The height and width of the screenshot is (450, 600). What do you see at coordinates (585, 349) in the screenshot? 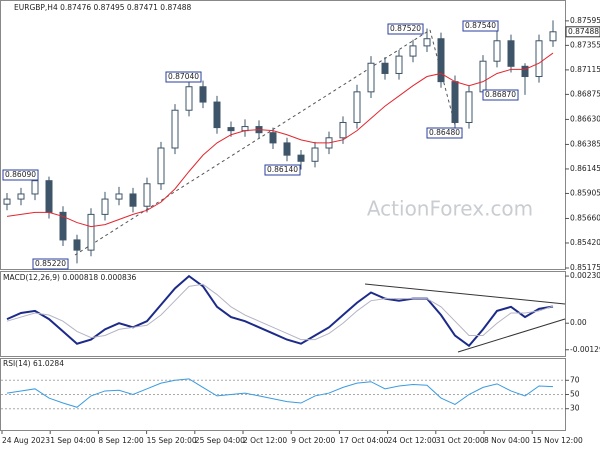
I see `y-tick-label: -0.001295` at bounding box center [585, 349].